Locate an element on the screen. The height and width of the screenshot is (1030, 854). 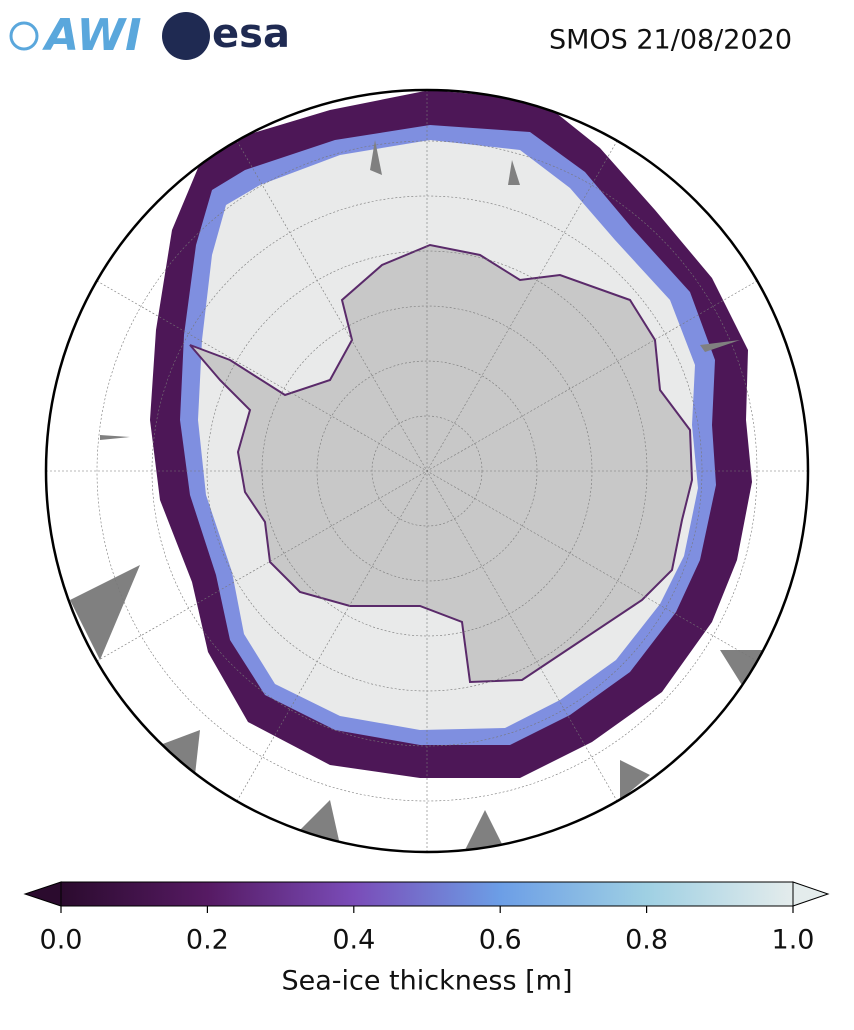
colorbar-extend-low is located at coordinates (42, 894).